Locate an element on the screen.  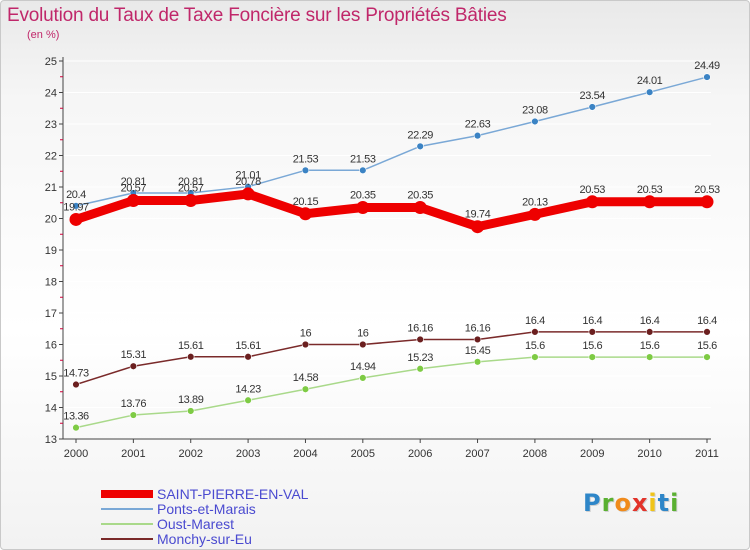
data-label: 22.63 is located at coordinates (478, 125).